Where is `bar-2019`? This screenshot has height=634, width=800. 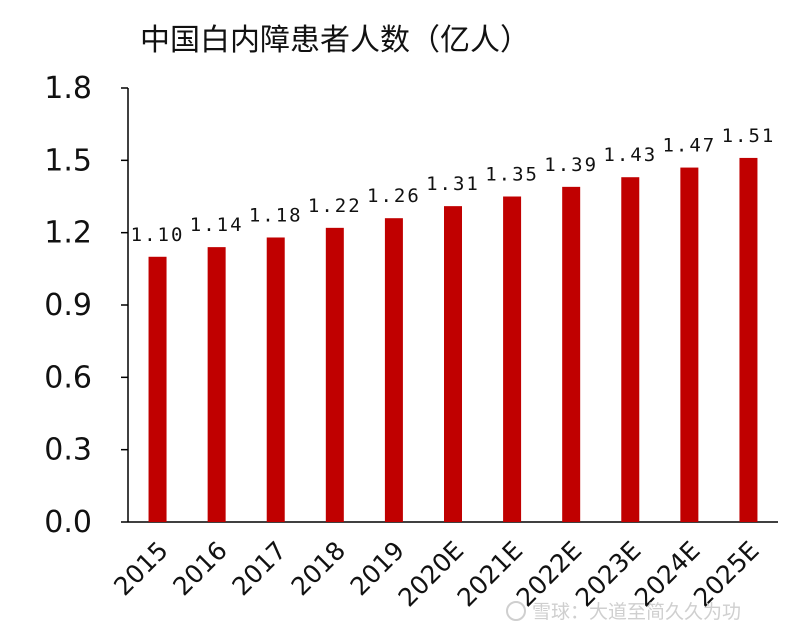 bar-2019 is located at coordinates (393, 370).